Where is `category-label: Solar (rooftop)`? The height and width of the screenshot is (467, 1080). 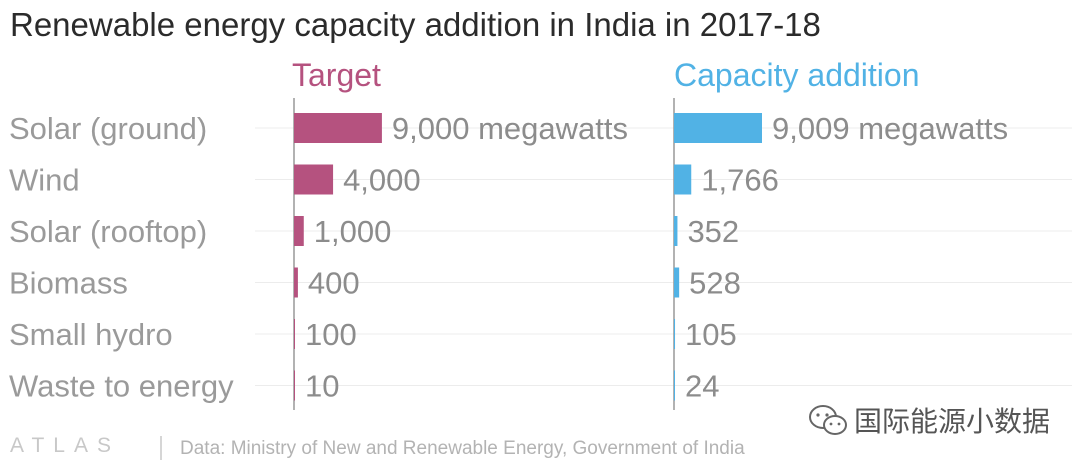
category-label: Solar (rooftop) is located at coordinates (108, 231).